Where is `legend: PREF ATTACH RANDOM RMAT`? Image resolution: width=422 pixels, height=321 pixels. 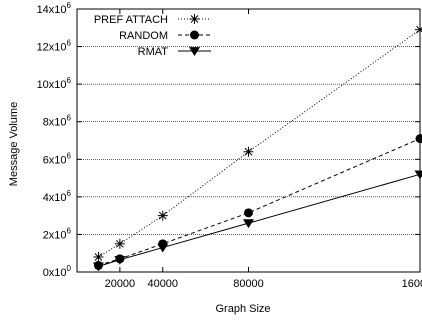
legend: PREF ATTACH RANDOM RMAT is located at coordinates (152, 36).